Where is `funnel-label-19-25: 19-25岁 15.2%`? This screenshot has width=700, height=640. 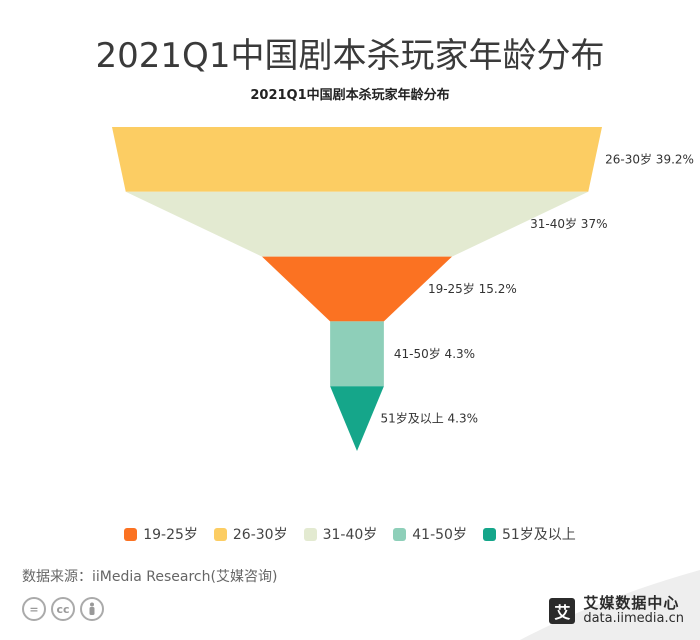 funnel-label-19-25: 19-25岁 15.2% is located at coordinates (472, 288).